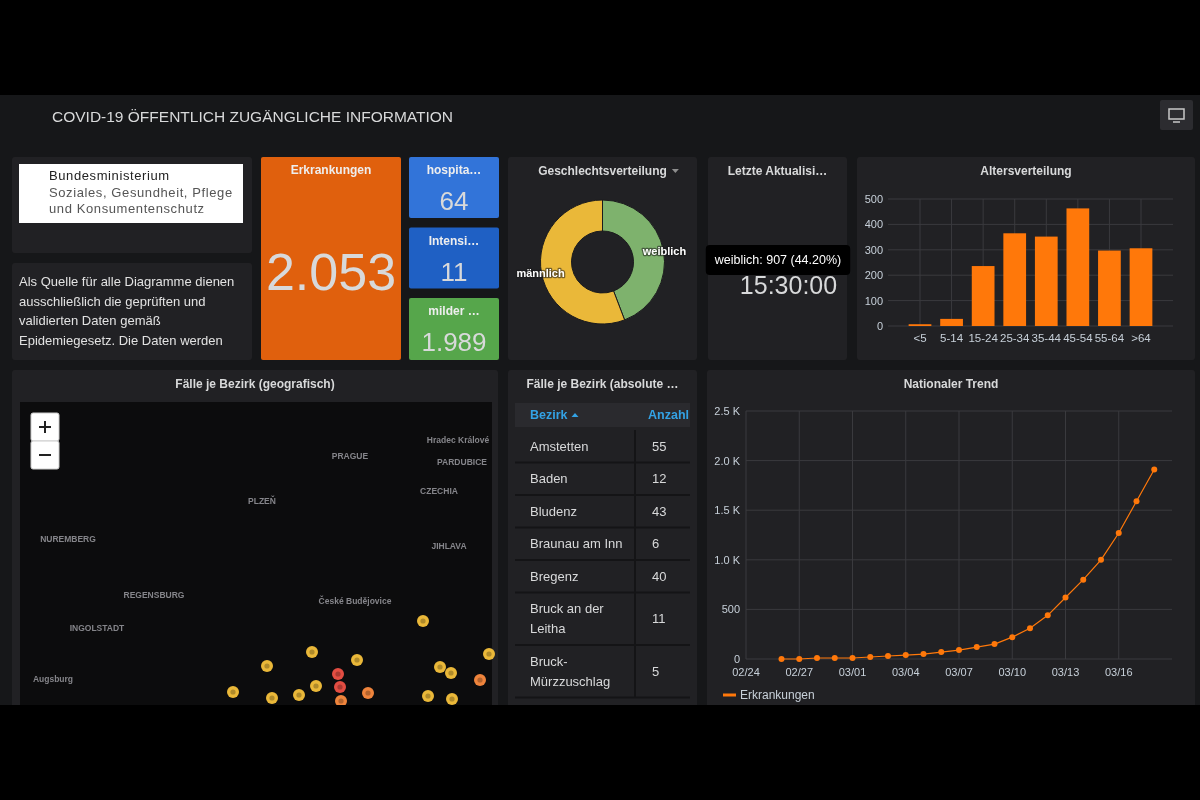 The image size is (1200, 800). What do you see at coordinates (97, 628) in the screenshot?
I see `text: INGOLSTADT` at bounding box center [97, 628].